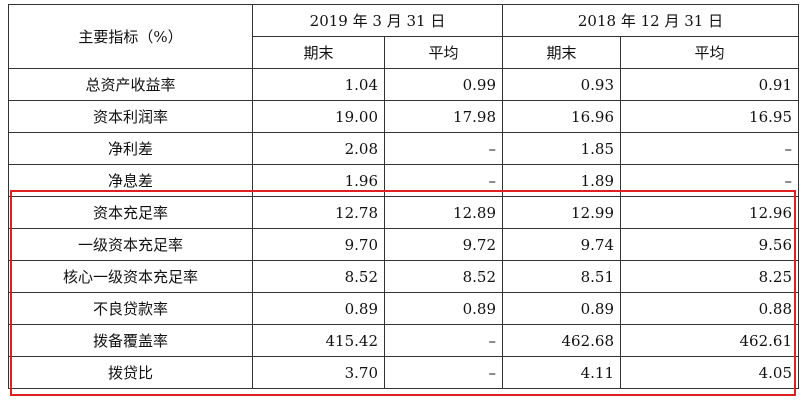  I want to click on table-cell: 0.93, so click(561, 84).